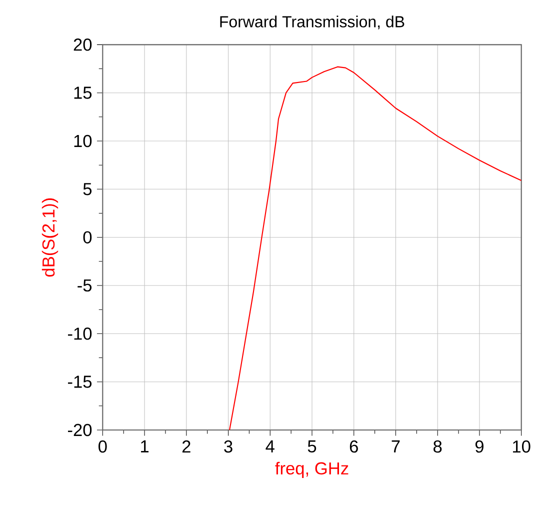  What do you see at coordinates (396, 446) in the screenshot?
I see `x-tick-label: 7` at bounding box center [396, 446].